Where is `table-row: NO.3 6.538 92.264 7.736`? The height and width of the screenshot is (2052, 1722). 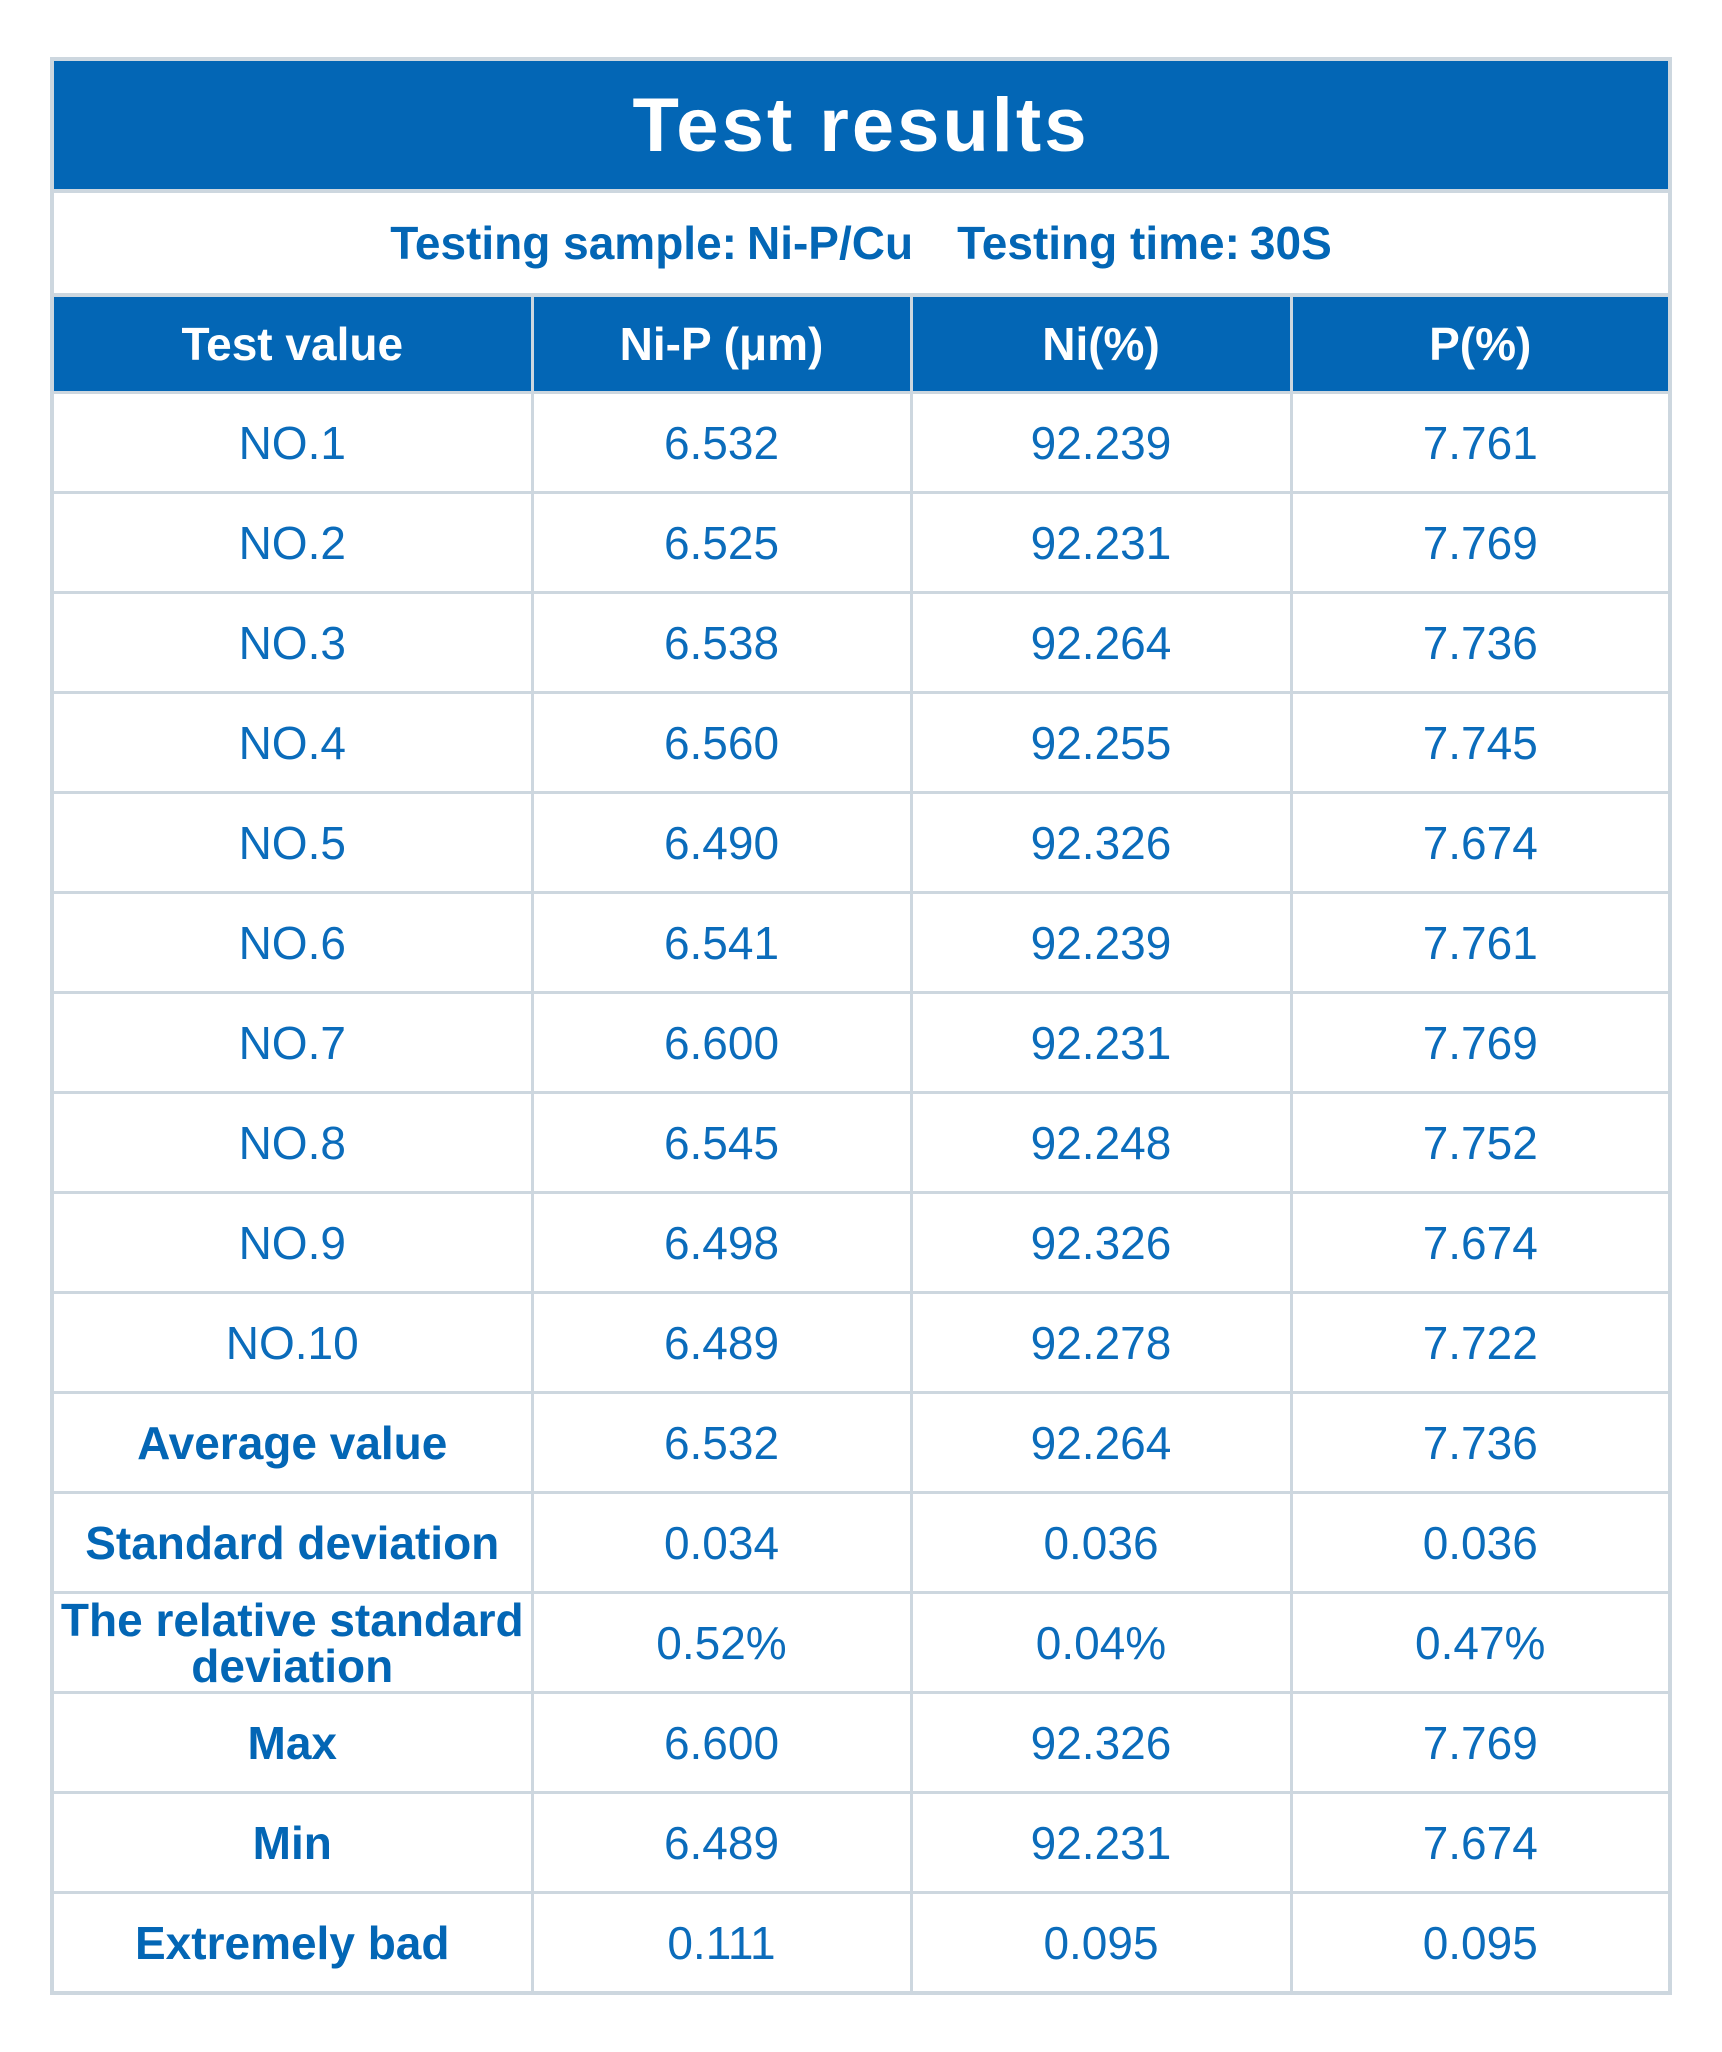 table-row: NO.3 6.538 92.264 7.736 is located at coordinates (861, 642).